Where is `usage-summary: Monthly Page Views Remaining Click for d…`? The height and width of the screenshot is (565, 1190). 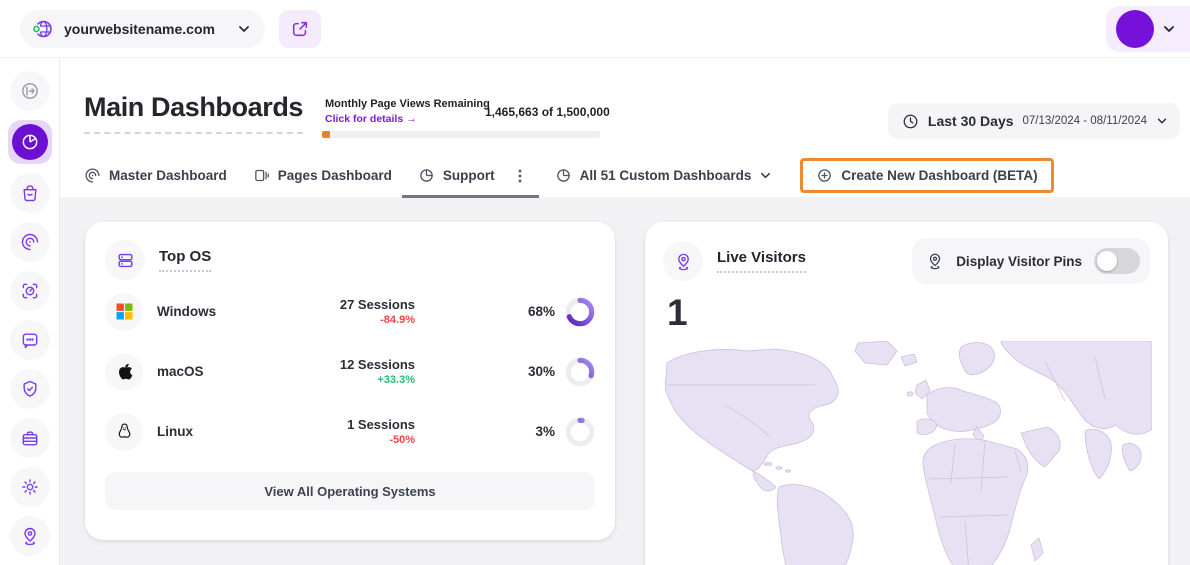
usage-summary: Monthly Page Views Remaining Click for d… is located at coordinates (495, 111).